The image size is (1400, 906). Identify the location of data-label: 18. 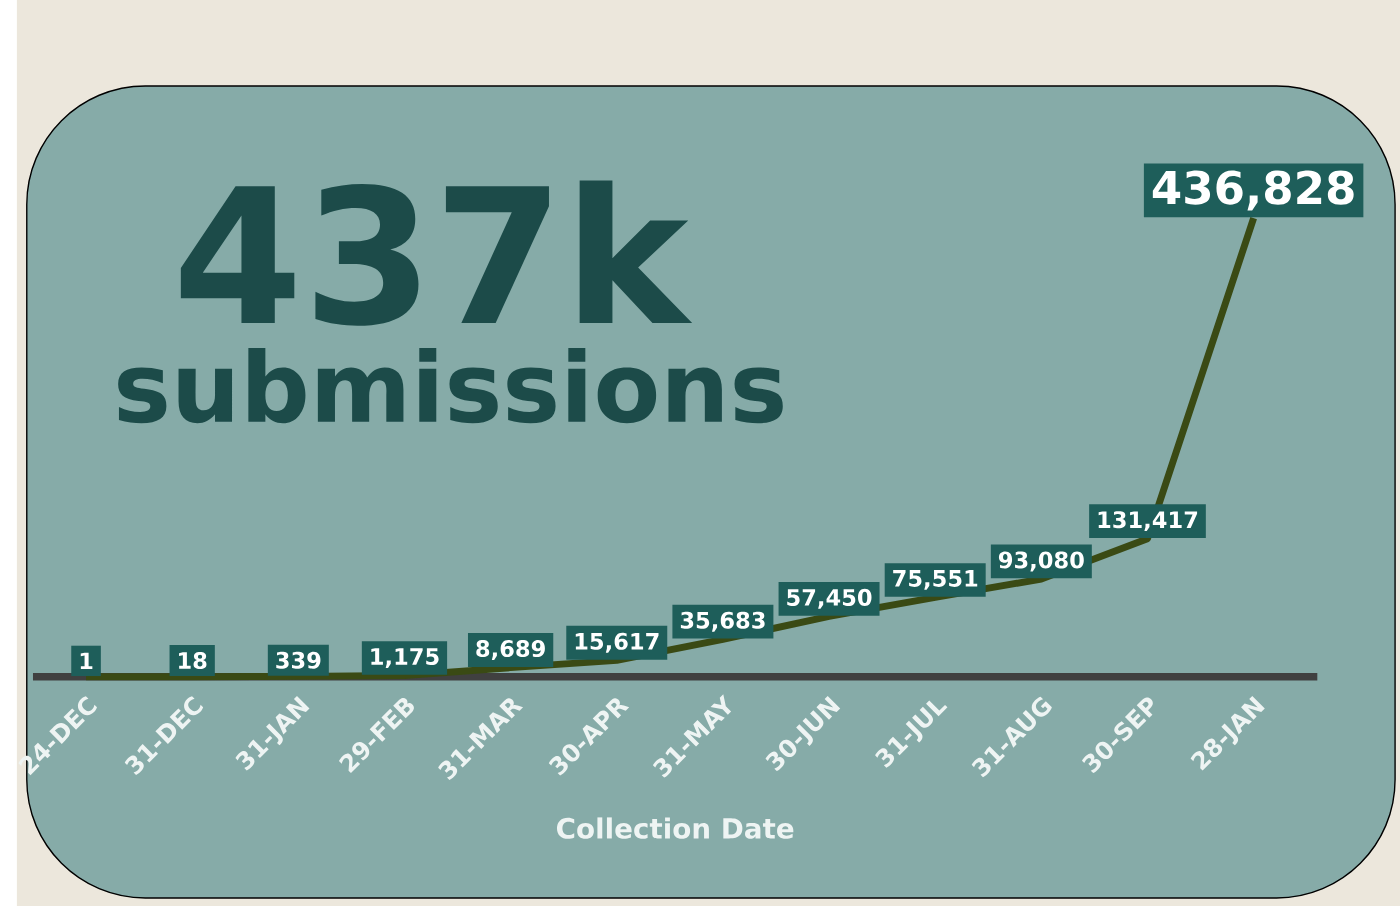
(193, 661).